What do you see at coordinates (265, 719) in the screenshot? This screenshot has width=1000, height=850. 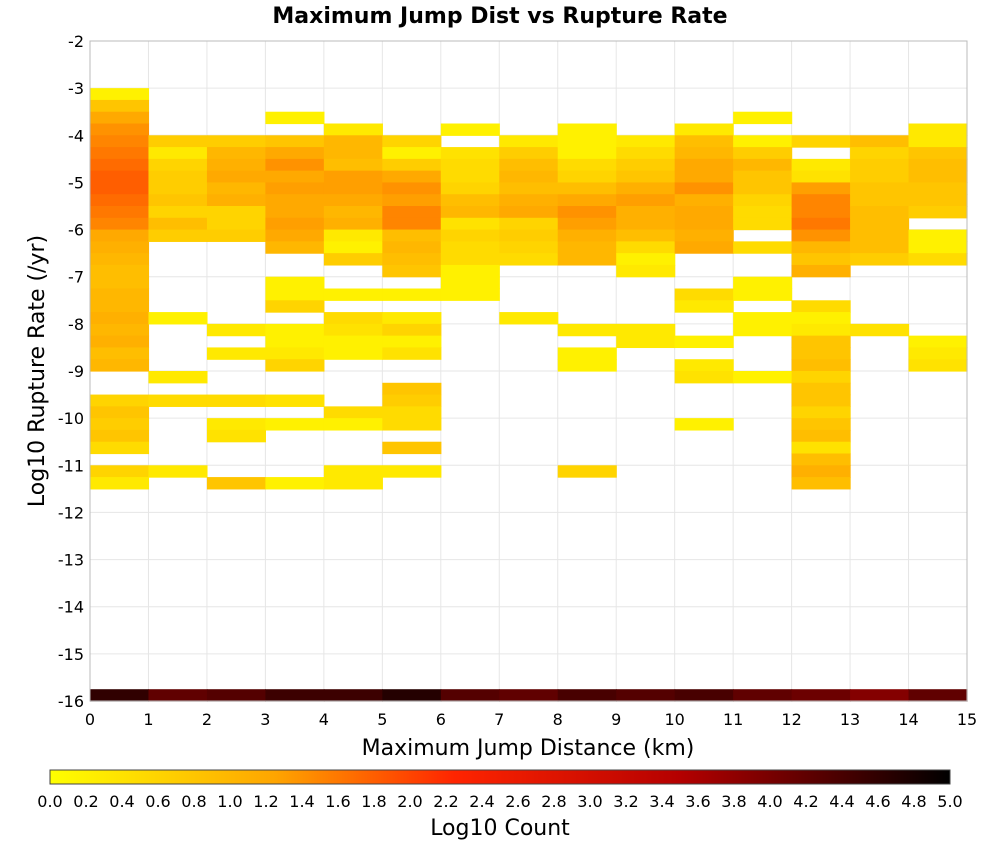 I see `x-tick-label: 3` at bounding box center [265, 719].